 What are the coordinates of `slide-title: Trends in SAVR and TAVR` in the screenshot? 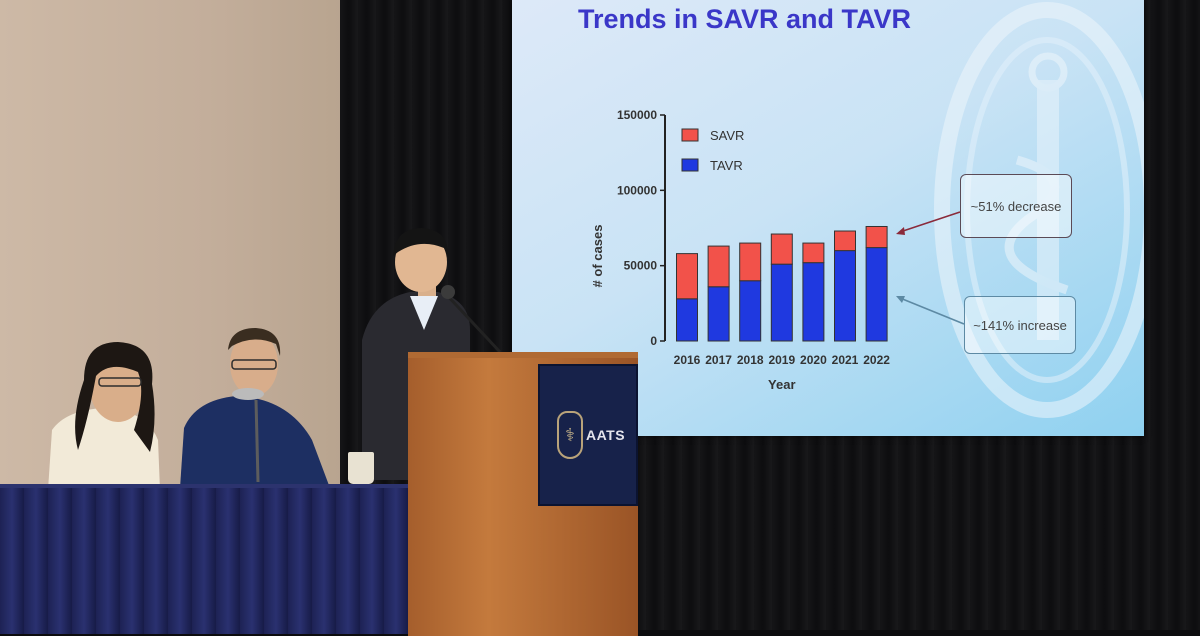 It's located at (745, 19).